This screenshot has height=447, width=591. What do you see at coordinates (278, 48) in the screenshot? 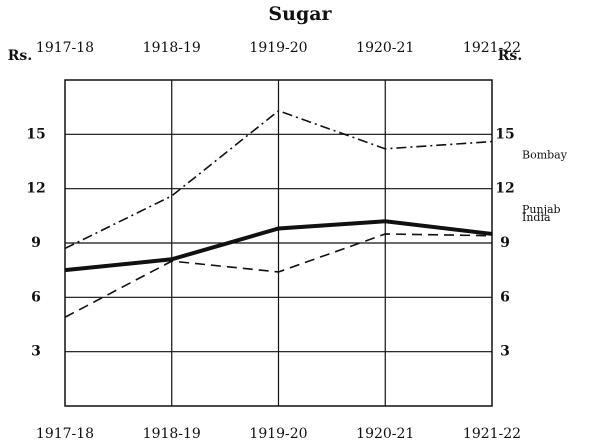
I see `x-tick-label-top: 1919-20` at bounding box center [278, 48].